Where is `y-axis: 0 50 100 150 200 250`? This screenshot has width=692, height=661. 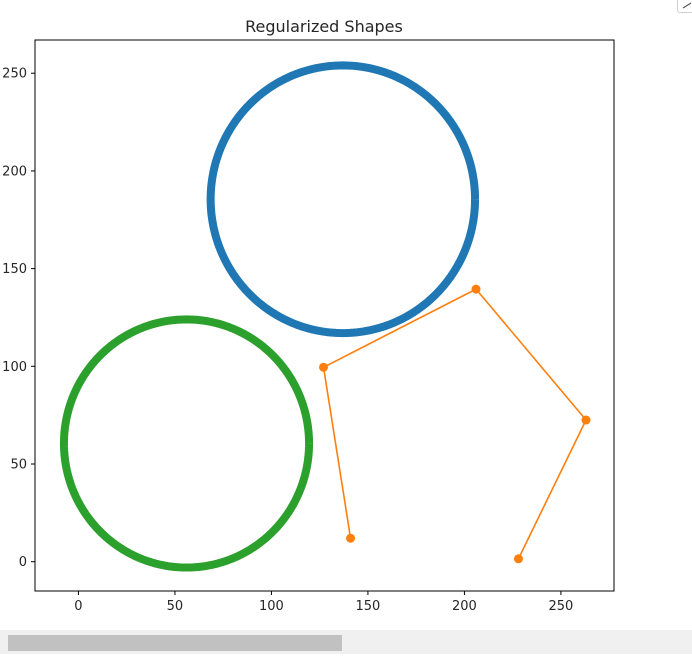
y-axis: 0 50 100 150 200 250 is located at coordinates (18, 318).